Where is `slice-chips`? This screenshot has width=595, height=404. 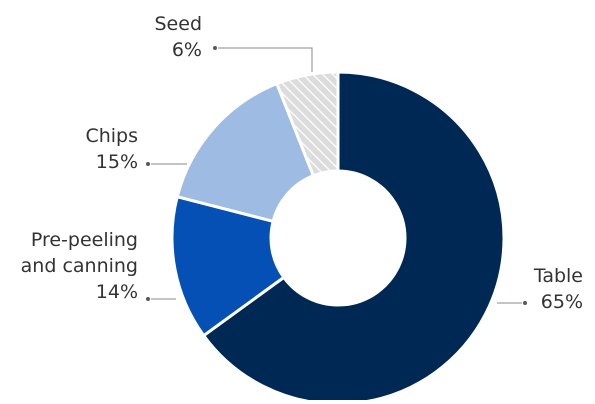 slice-chips is located at coordinates (245, 152).